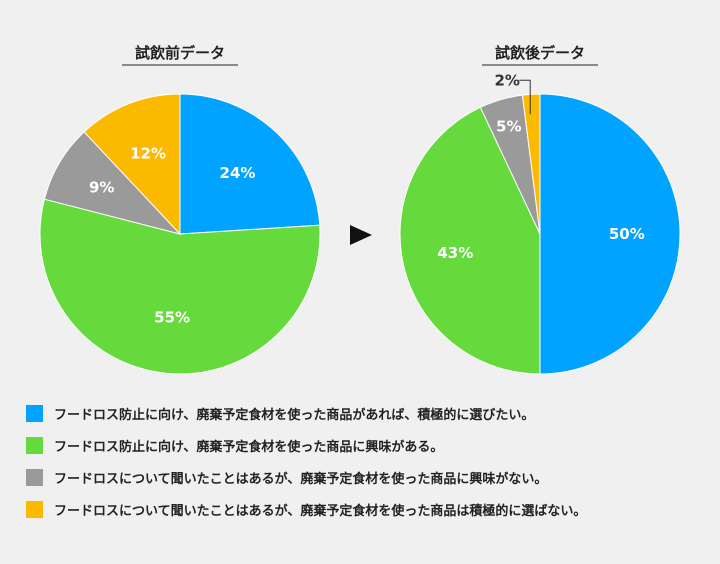  I want to click on play-arrow-icon, so click(361, 235).